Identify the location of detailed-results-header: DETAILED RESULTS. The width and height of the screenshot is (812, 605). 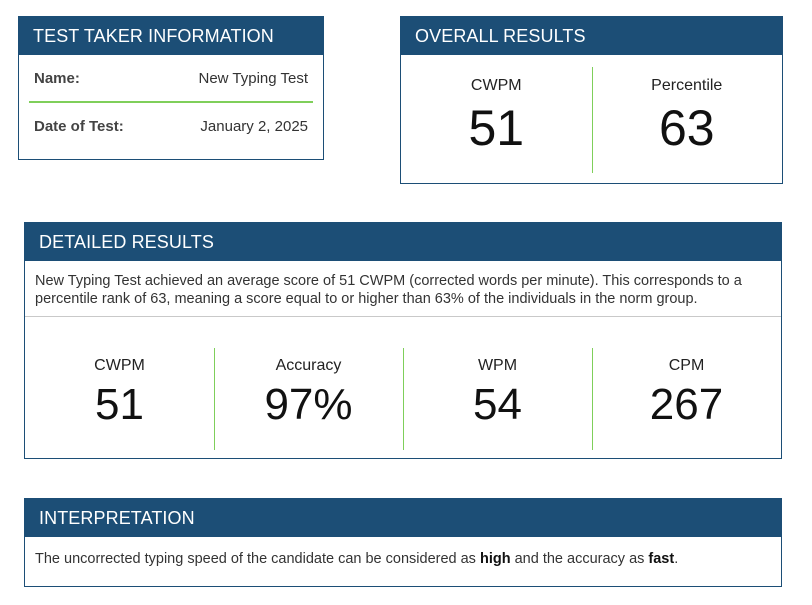
(403, 242).